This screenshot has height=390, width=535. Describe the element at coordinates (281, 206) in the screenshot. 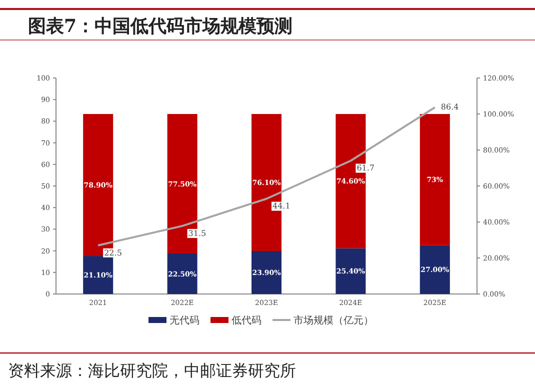

I see `data-label: 44.1` at that location.